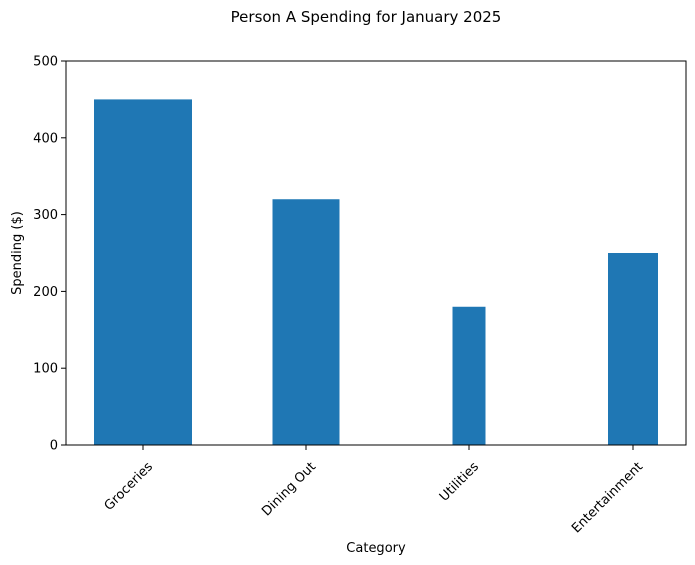 Image resolution: width=695 pixels, height=565 pixels. What do you see at coordinates (17, 253) in the screenshot?
I see `y-axis-label: Spending ($)` at bounding box center [17, 253].